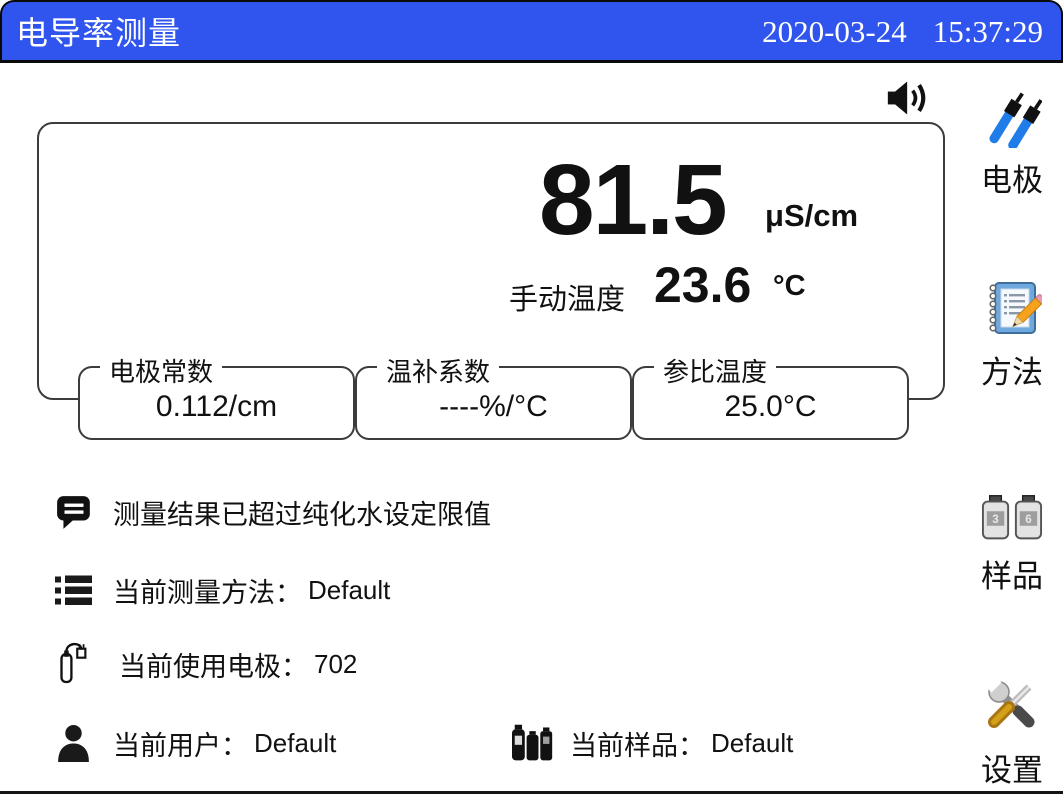  I want to click on electrode-row: 当前使用电极： 702, so click(207, 664).